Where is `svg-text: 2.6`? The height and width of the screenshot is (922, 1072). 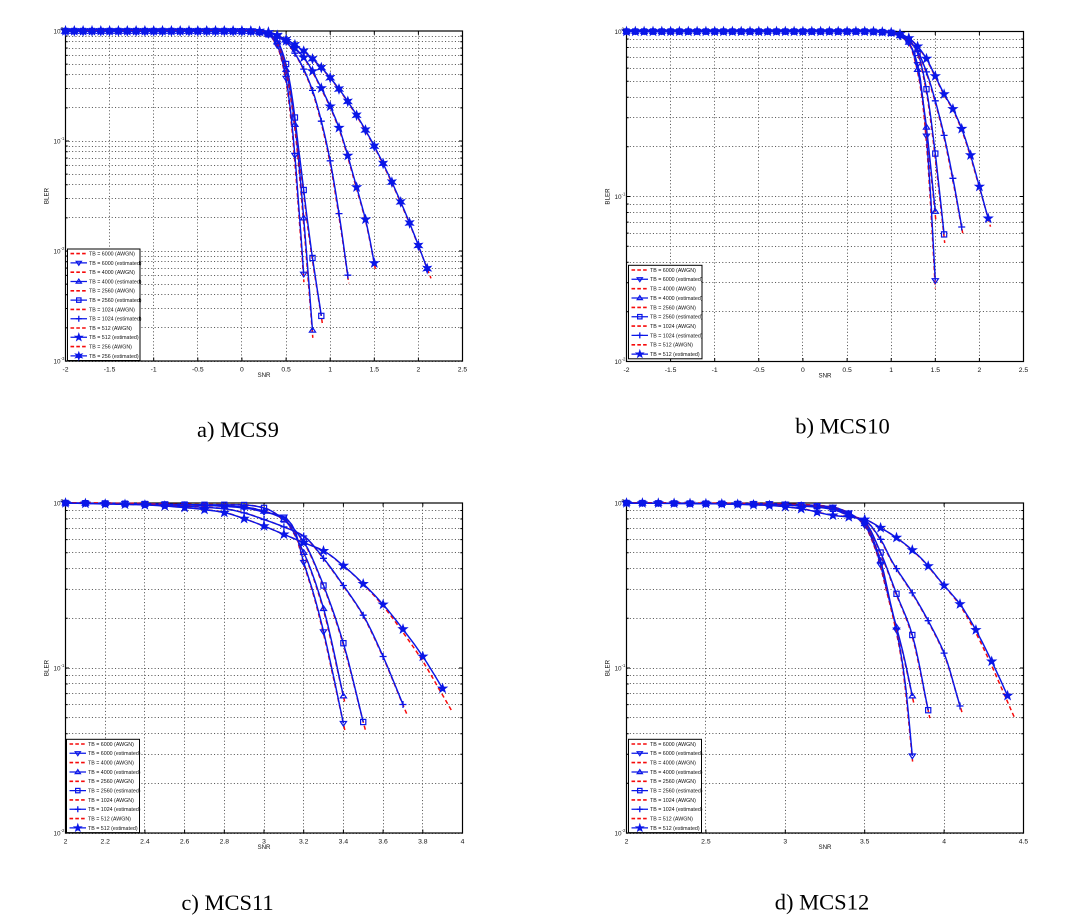
svg-text: 2.6 is located at coordinates (185, 842).